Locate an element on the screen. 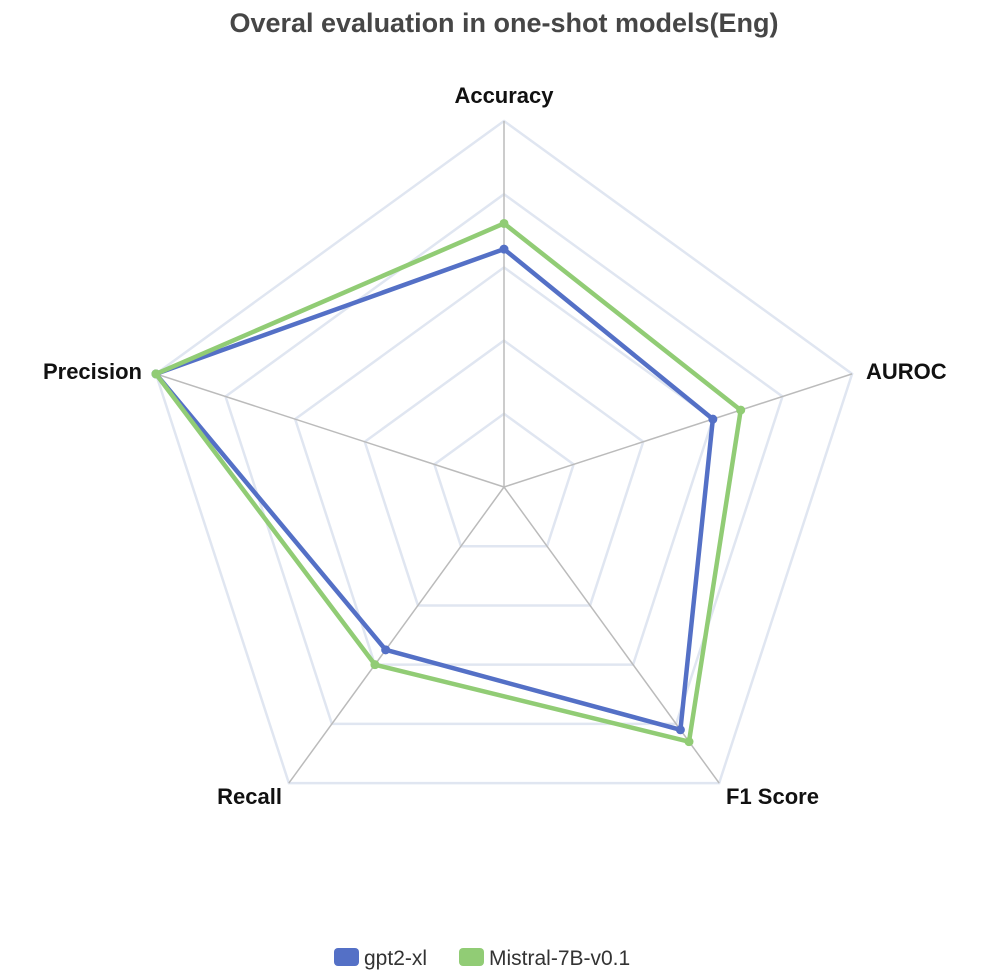  axis-label-accuracy: Accuracy is located at coordinates (504, 95).